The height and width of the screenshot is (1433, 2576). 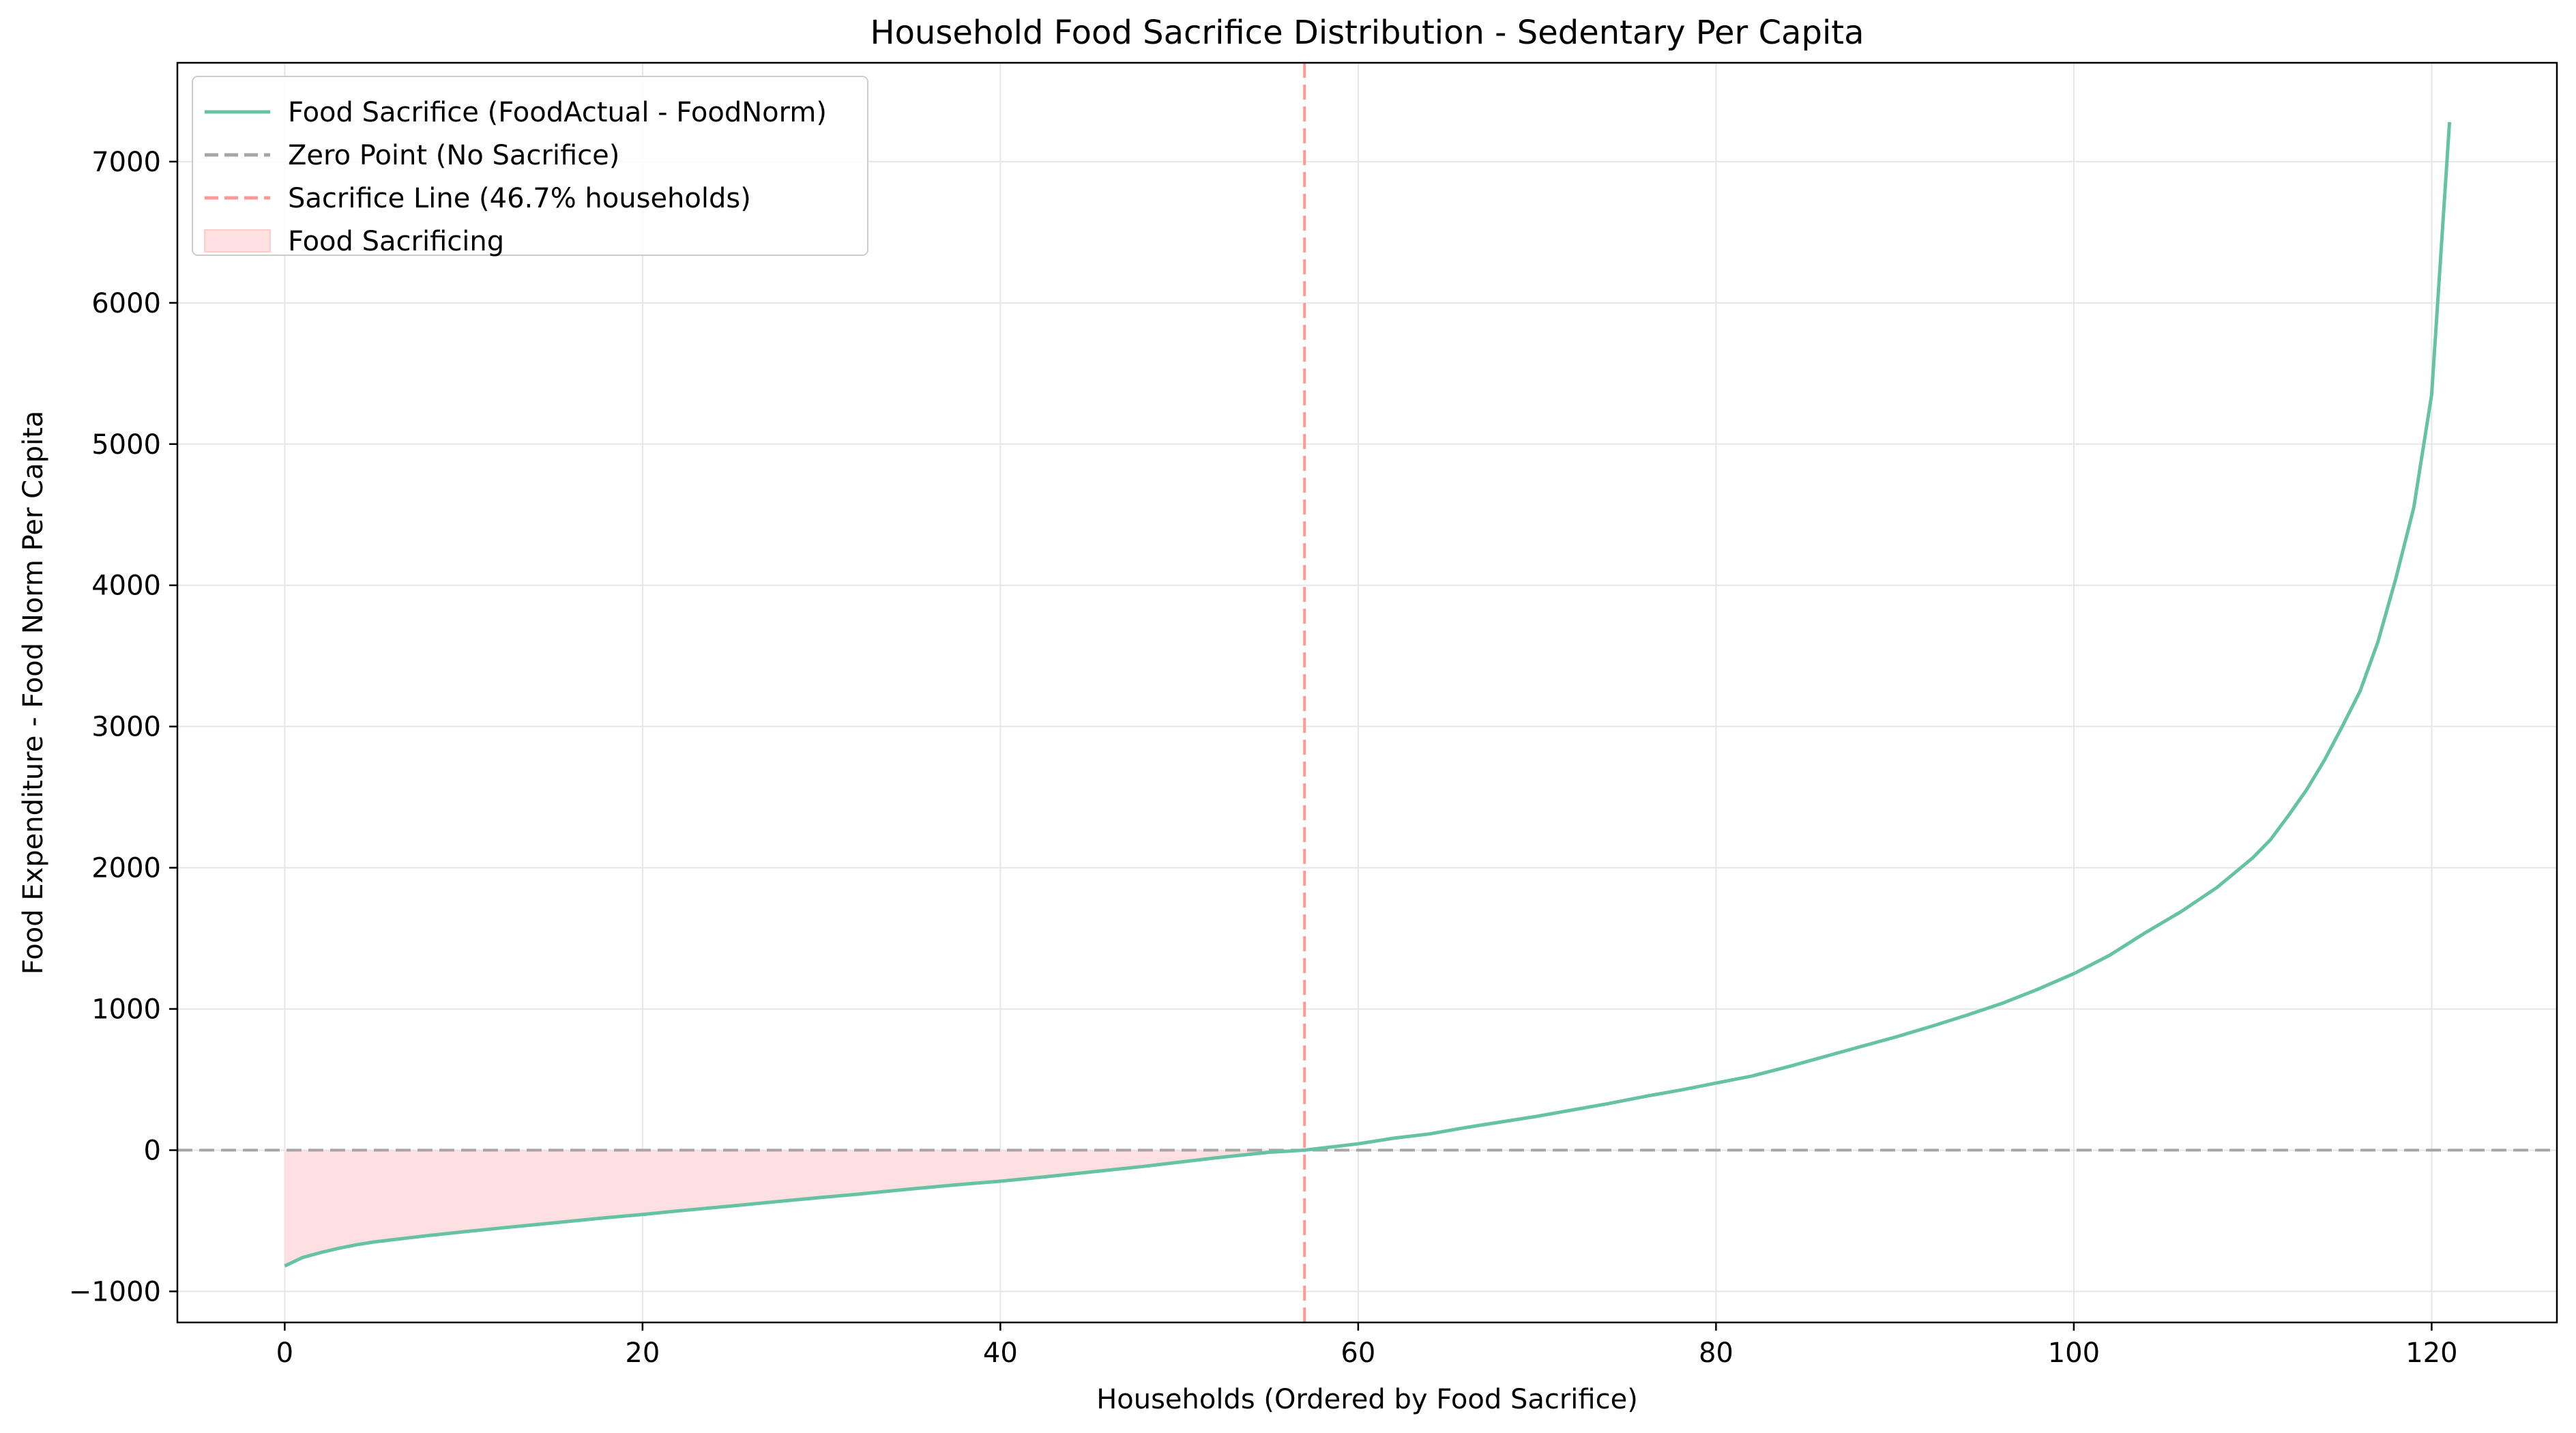 What do you see at coordinates (453, 155) in the screenshot?
I see `legend-entry-label: Zero Point (No Sacrifice)` at bounding box center [453, 155].